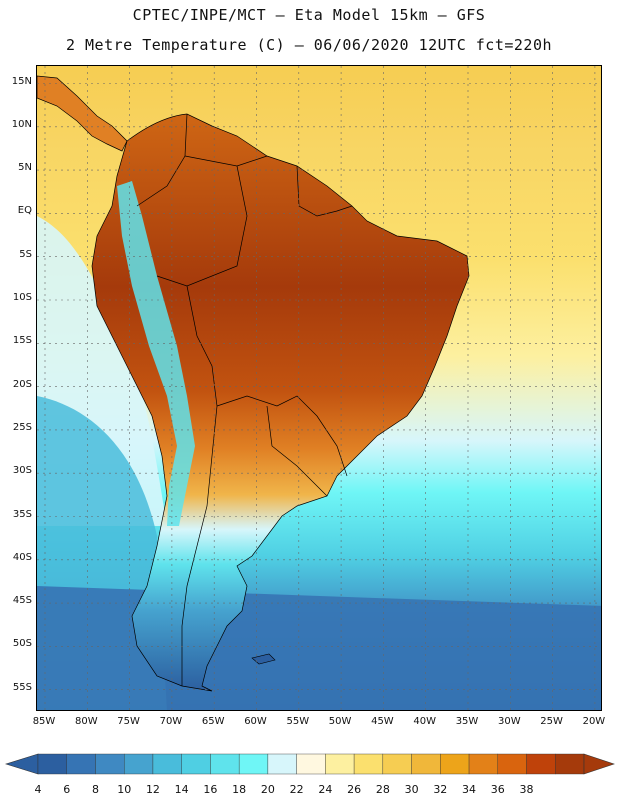 This screenshot has height=800, width=618. I want to click on longitude-tick-label: 35W, so click(467, 721).